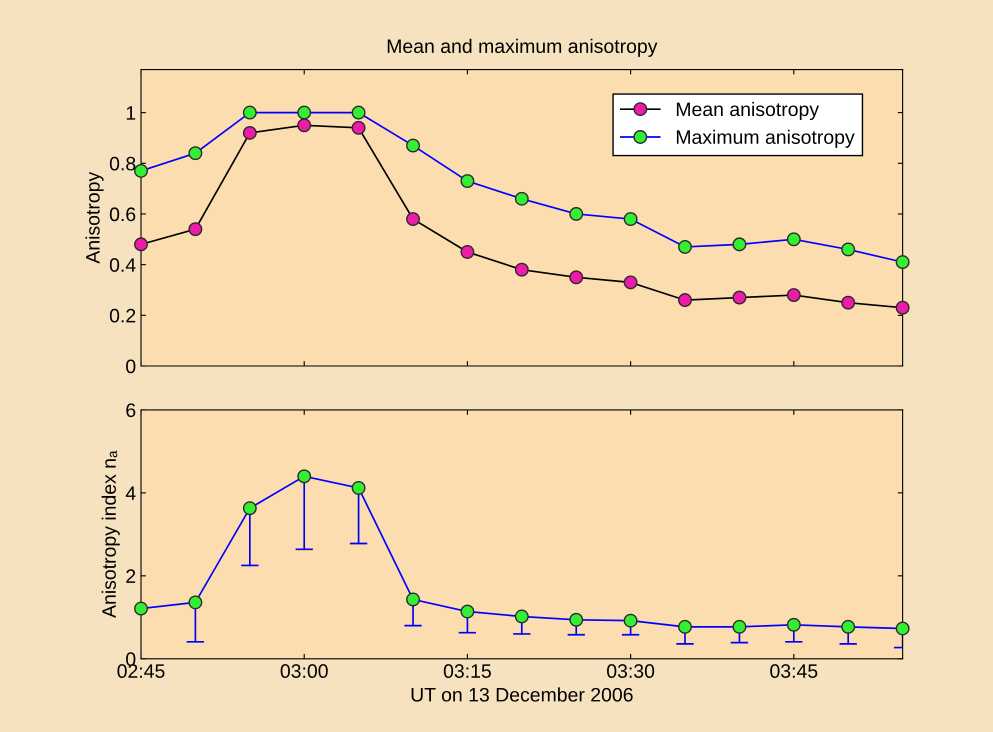 Image resolution: width=993 pixels, height=732 pixels. I want to click on y-tick-label: 0.2, so click(123, 315).